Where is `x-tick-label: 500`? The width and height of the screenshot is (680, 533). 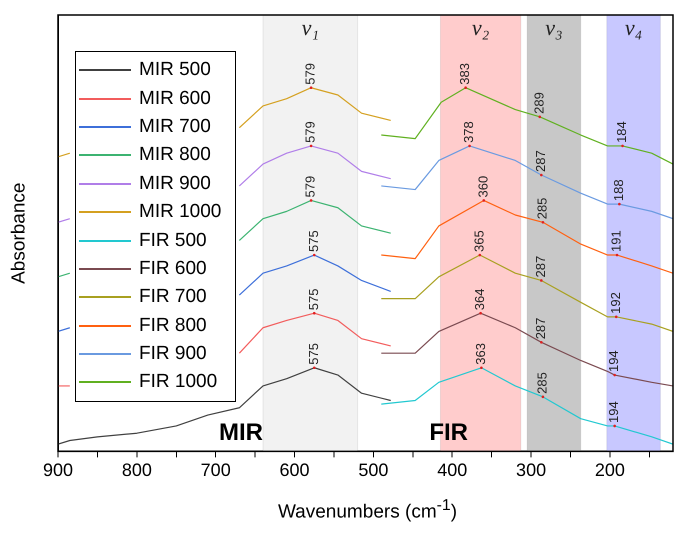 x-tick-label: 500 is located at coordinates (373, 470).